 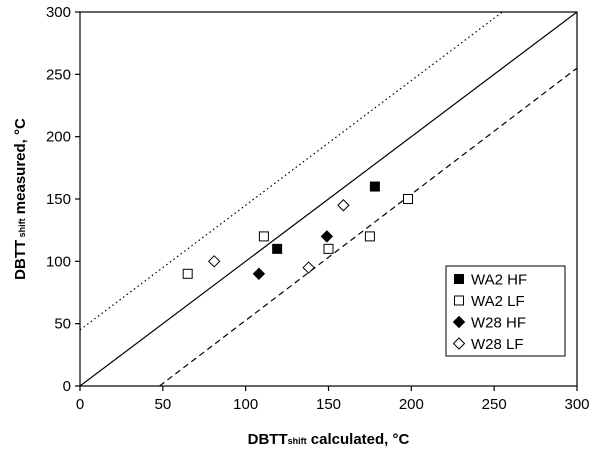 I want to click on legend-label-wa2-hf: WA2 HF, so click(x=499, y=280).